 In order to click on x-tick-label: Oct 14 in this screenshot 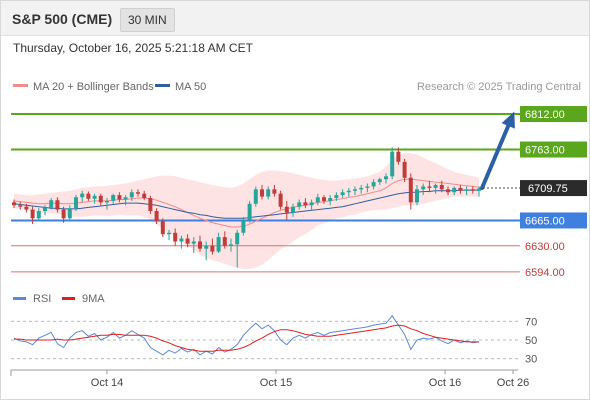, I will do `click(107, 383)`.